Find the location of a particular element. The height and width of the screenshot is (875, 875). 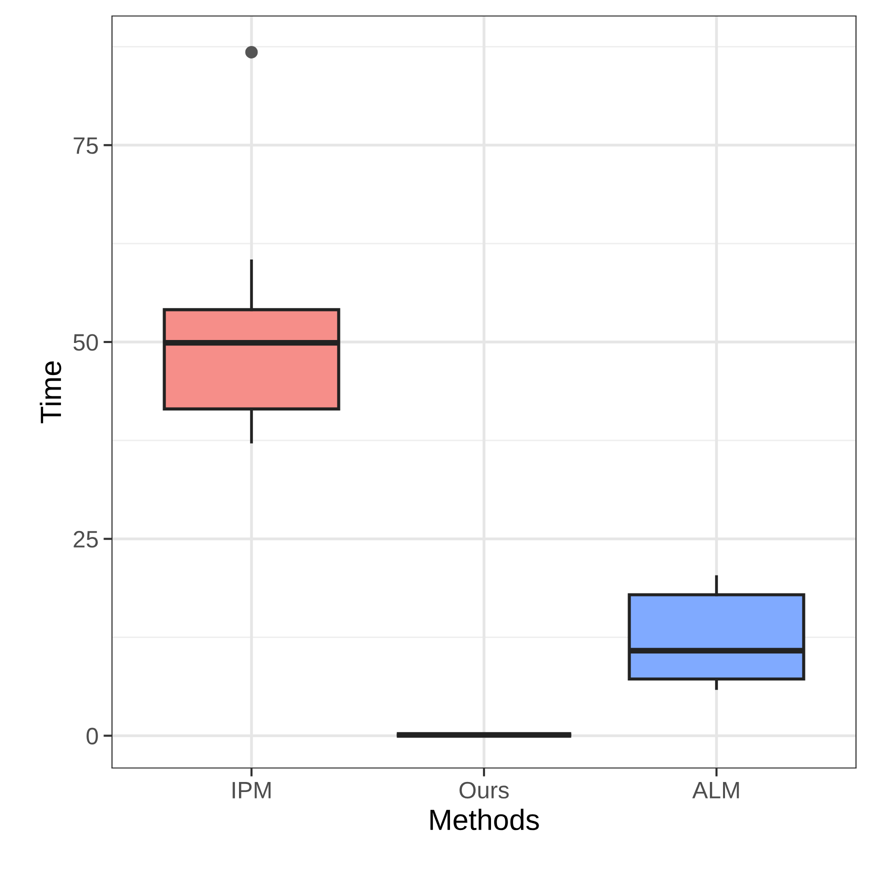

x-tick-label: IPM is located at coordinates (251, 790).